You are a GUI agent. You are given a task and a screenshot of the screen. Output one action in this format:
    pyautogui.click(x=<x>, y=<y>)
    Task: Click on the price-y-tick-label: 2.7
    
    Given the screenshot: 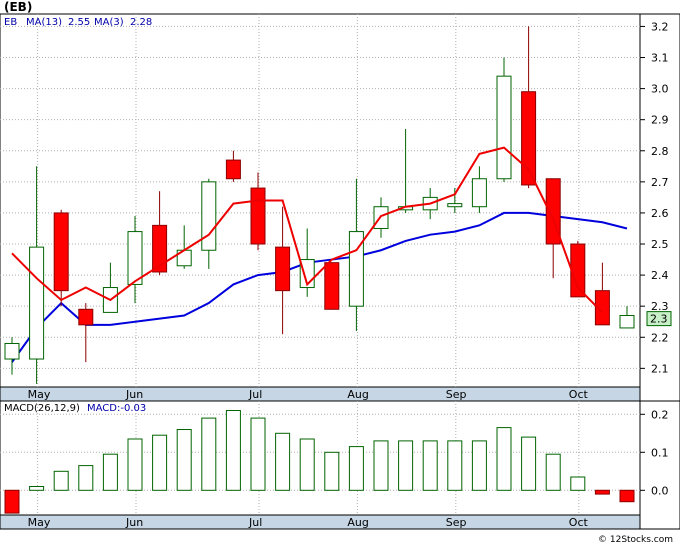 What is the action you would take?
    pyautogui.click(x=660, y=182)
    